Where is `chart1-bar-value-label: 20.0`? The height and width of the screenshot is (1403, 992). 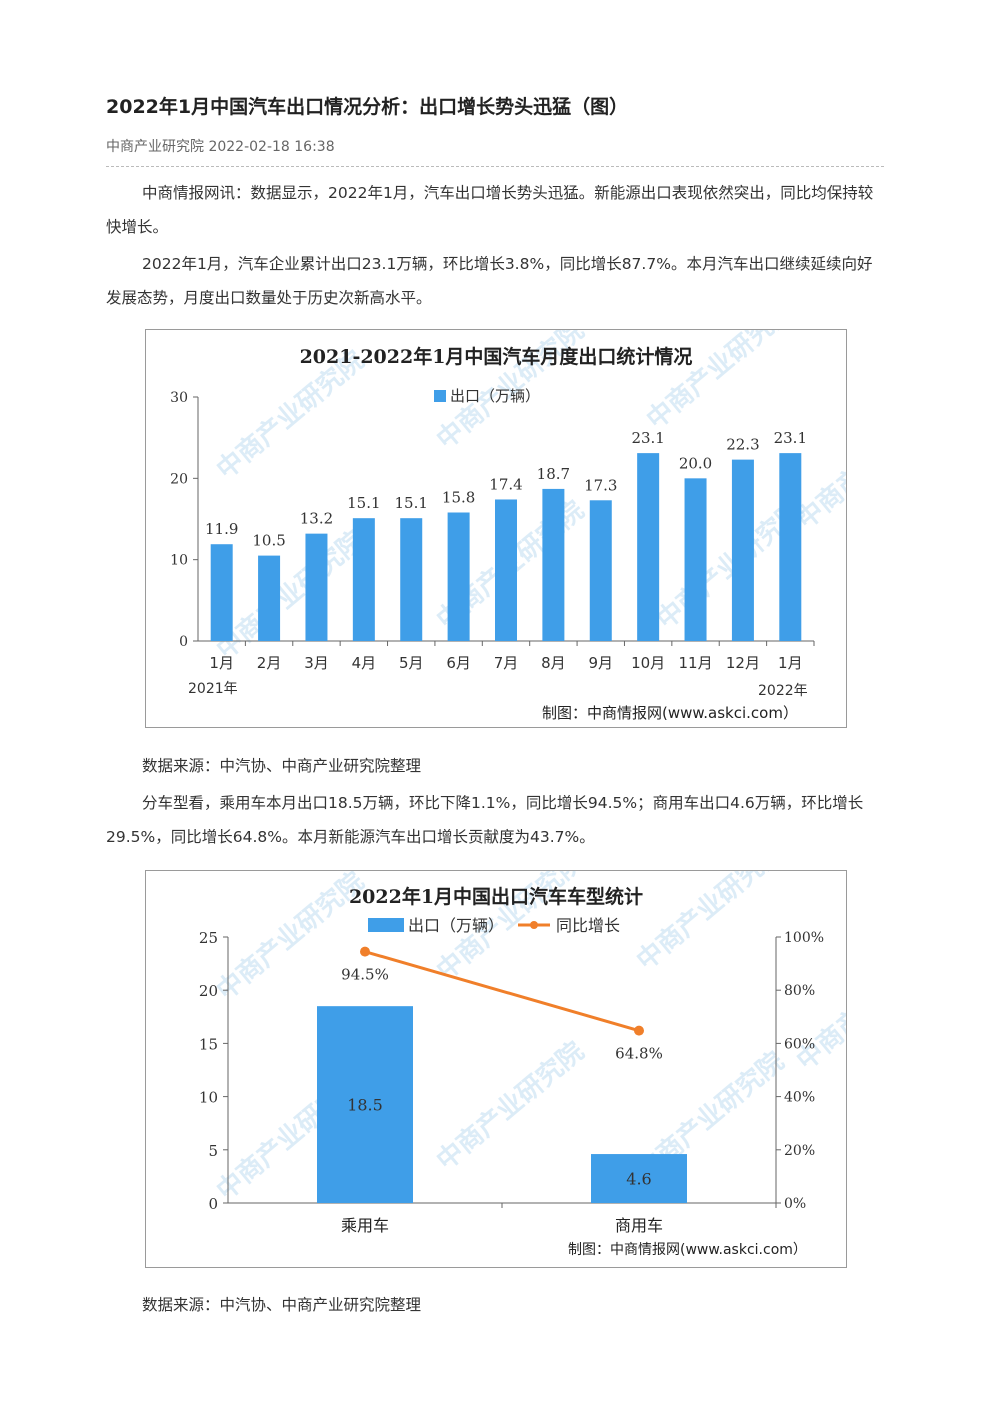 chart1-bar-value-label: 20.0 is located at coordinates (695, 463).